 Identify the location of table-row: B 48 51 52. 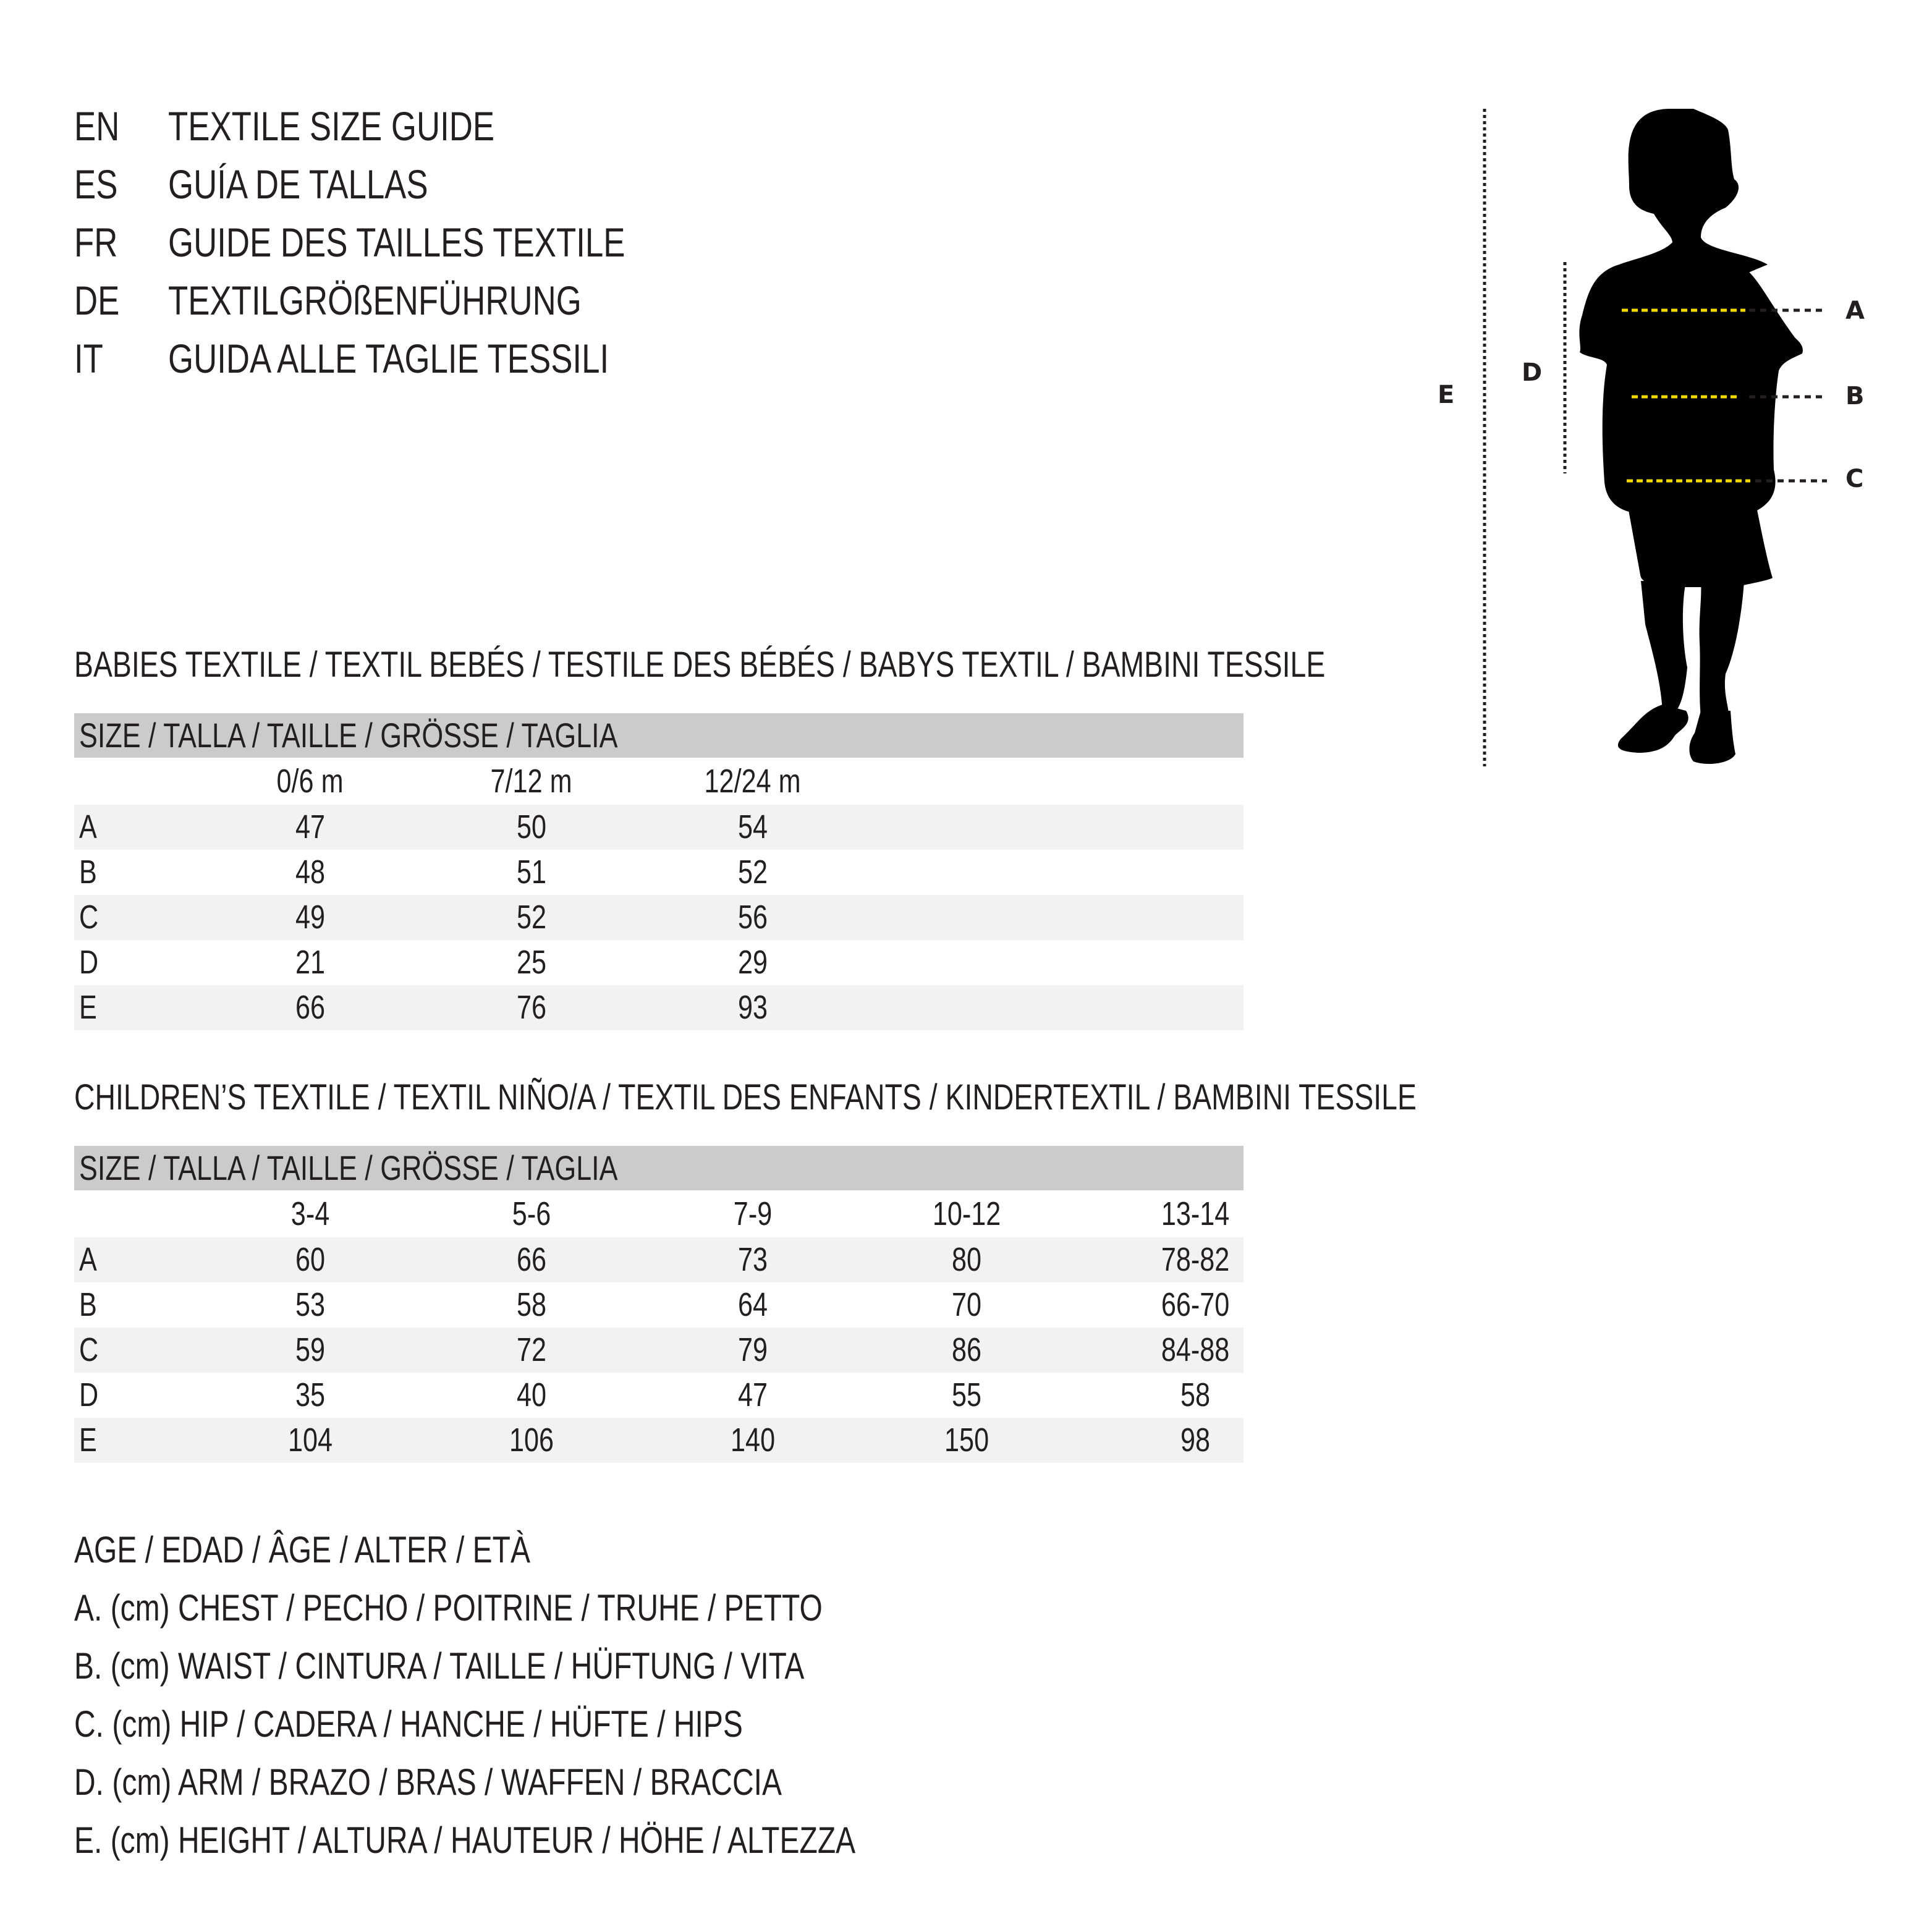
(659, 872).